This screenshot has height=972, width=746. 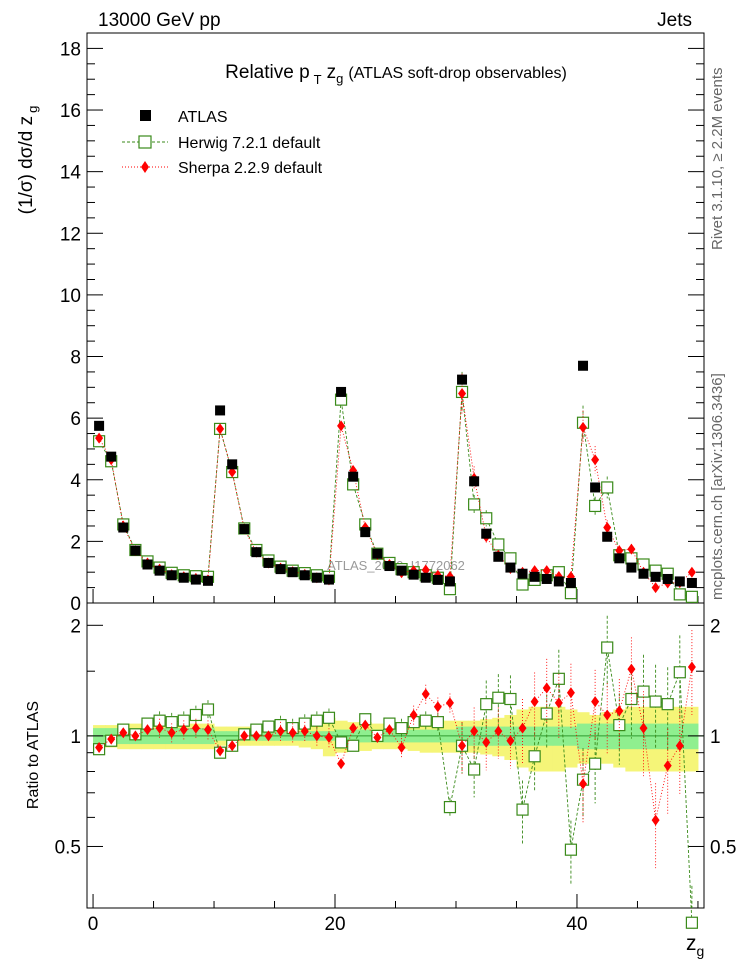 What do you see at coordinates (267, 72) in the screenshot?
I see `title-main: Relative p` at bounding box center [267, 72].